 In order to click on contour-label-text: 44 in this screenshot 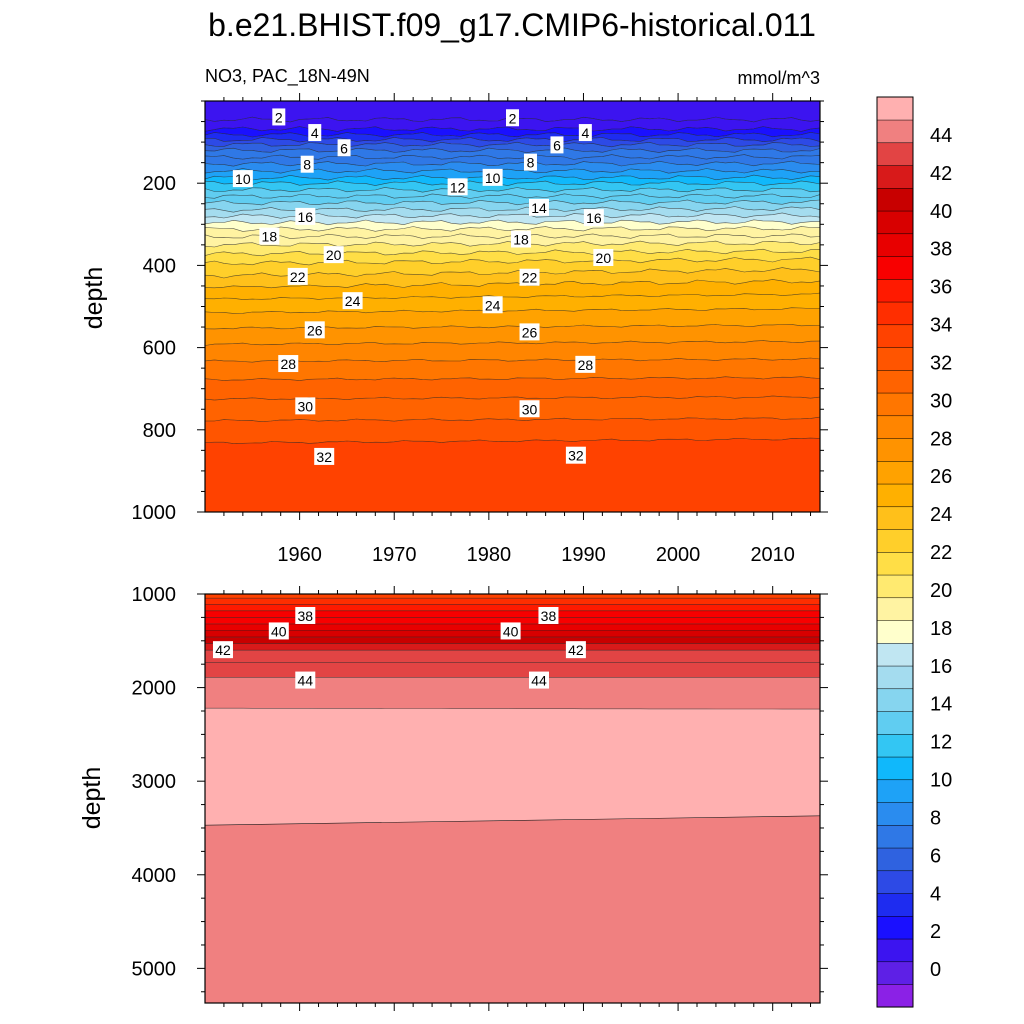, I will do `click(306, 681)`.